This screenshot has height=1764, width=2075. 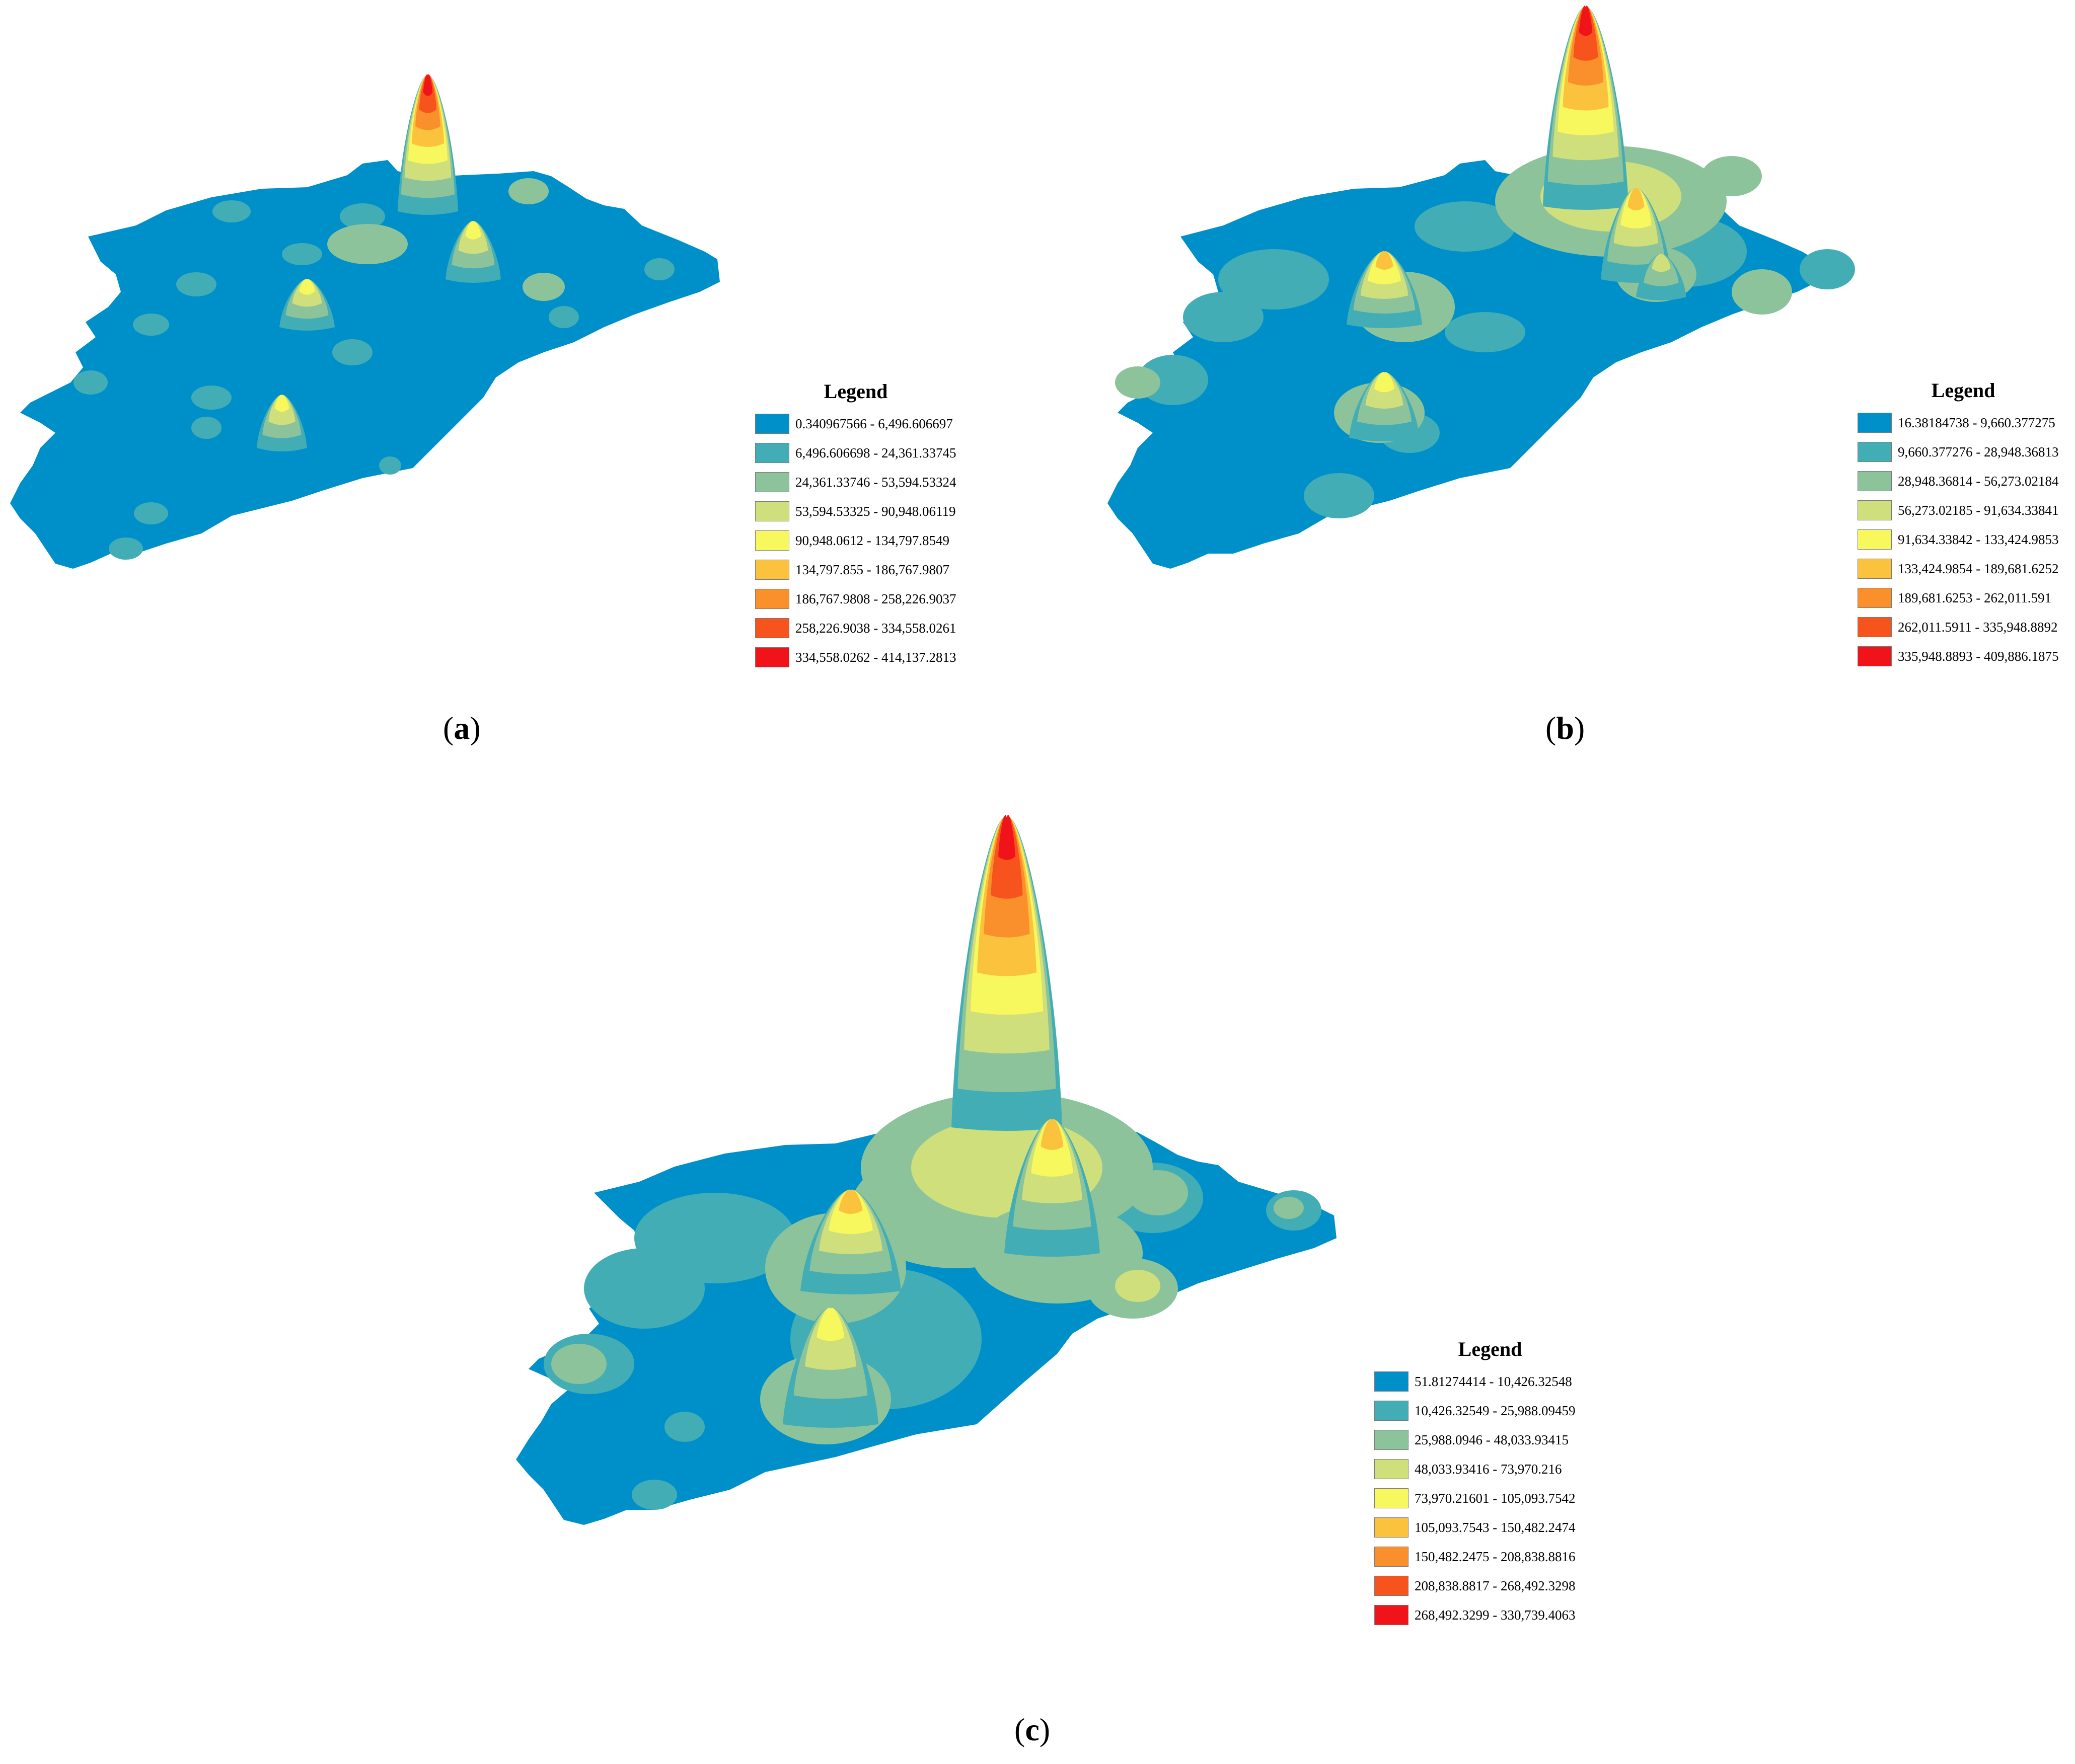 I want to click on figure-caption-a: (a), so click(x=462, y=728).